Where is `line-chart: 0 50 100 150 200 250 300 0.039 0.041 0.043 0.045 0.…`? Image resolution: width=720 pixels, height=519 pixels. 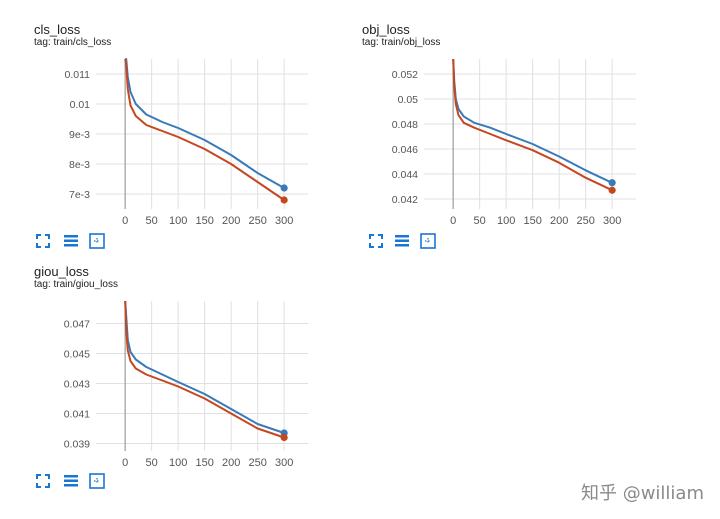
line-chart: 0 50 100 150 200 250 300 0.039 0.041 0.043 0.045 0.… is located at coordinates (173, 386).